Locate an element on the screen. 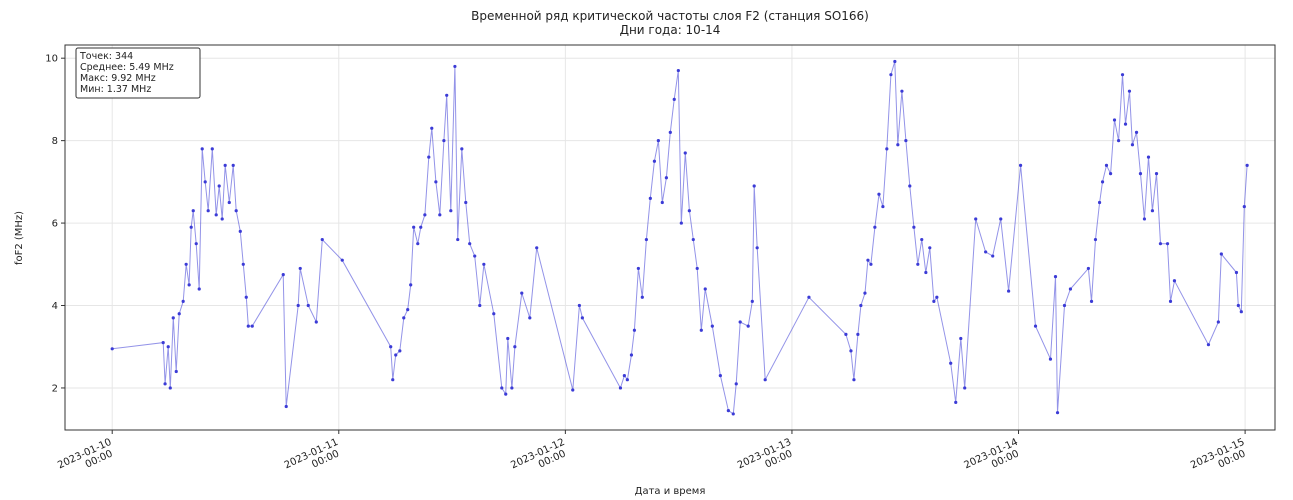 This screenshot has width=1293, height=500. y-tick-label: 2 is located at coordinates (55, 388).